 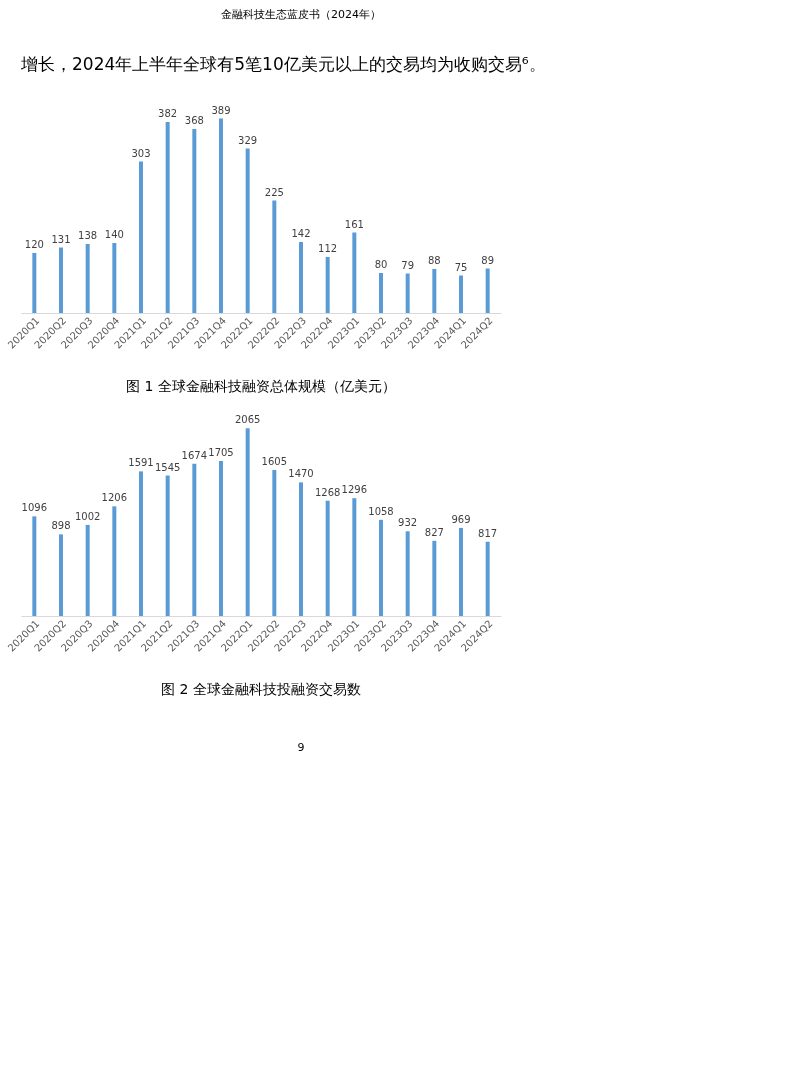 What do you see at coordinates (408, 523) in the screenshot?
I see `data-label: 932` at bounding box center [408, 523].